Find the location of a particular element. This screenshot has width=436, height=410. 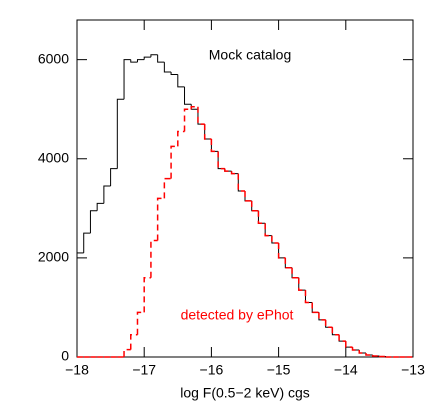

x-tick-label: −17 is located at coordinates (144, 370).